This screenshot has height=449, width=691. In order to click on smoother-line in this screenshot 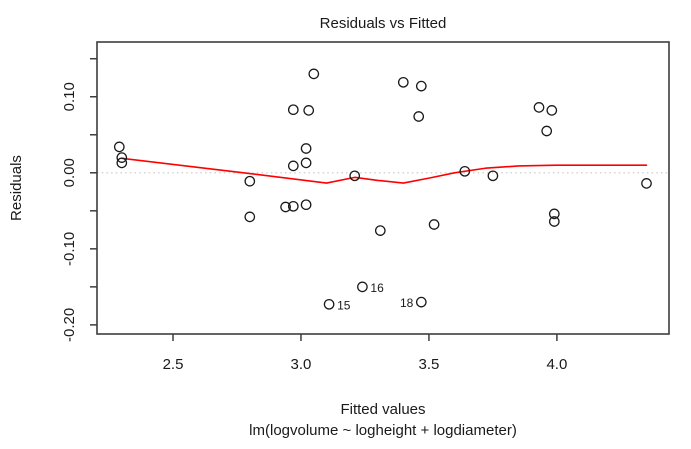, I will do `click(384, 170)`.